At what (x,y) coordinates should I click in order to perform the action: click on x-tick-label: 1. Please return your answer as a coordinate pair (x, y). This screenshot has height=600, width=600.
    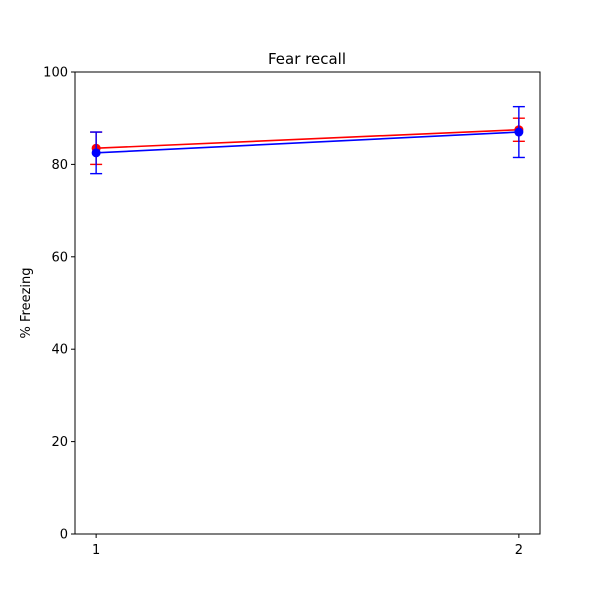
    Looking at the image, I should click on (96, 550).